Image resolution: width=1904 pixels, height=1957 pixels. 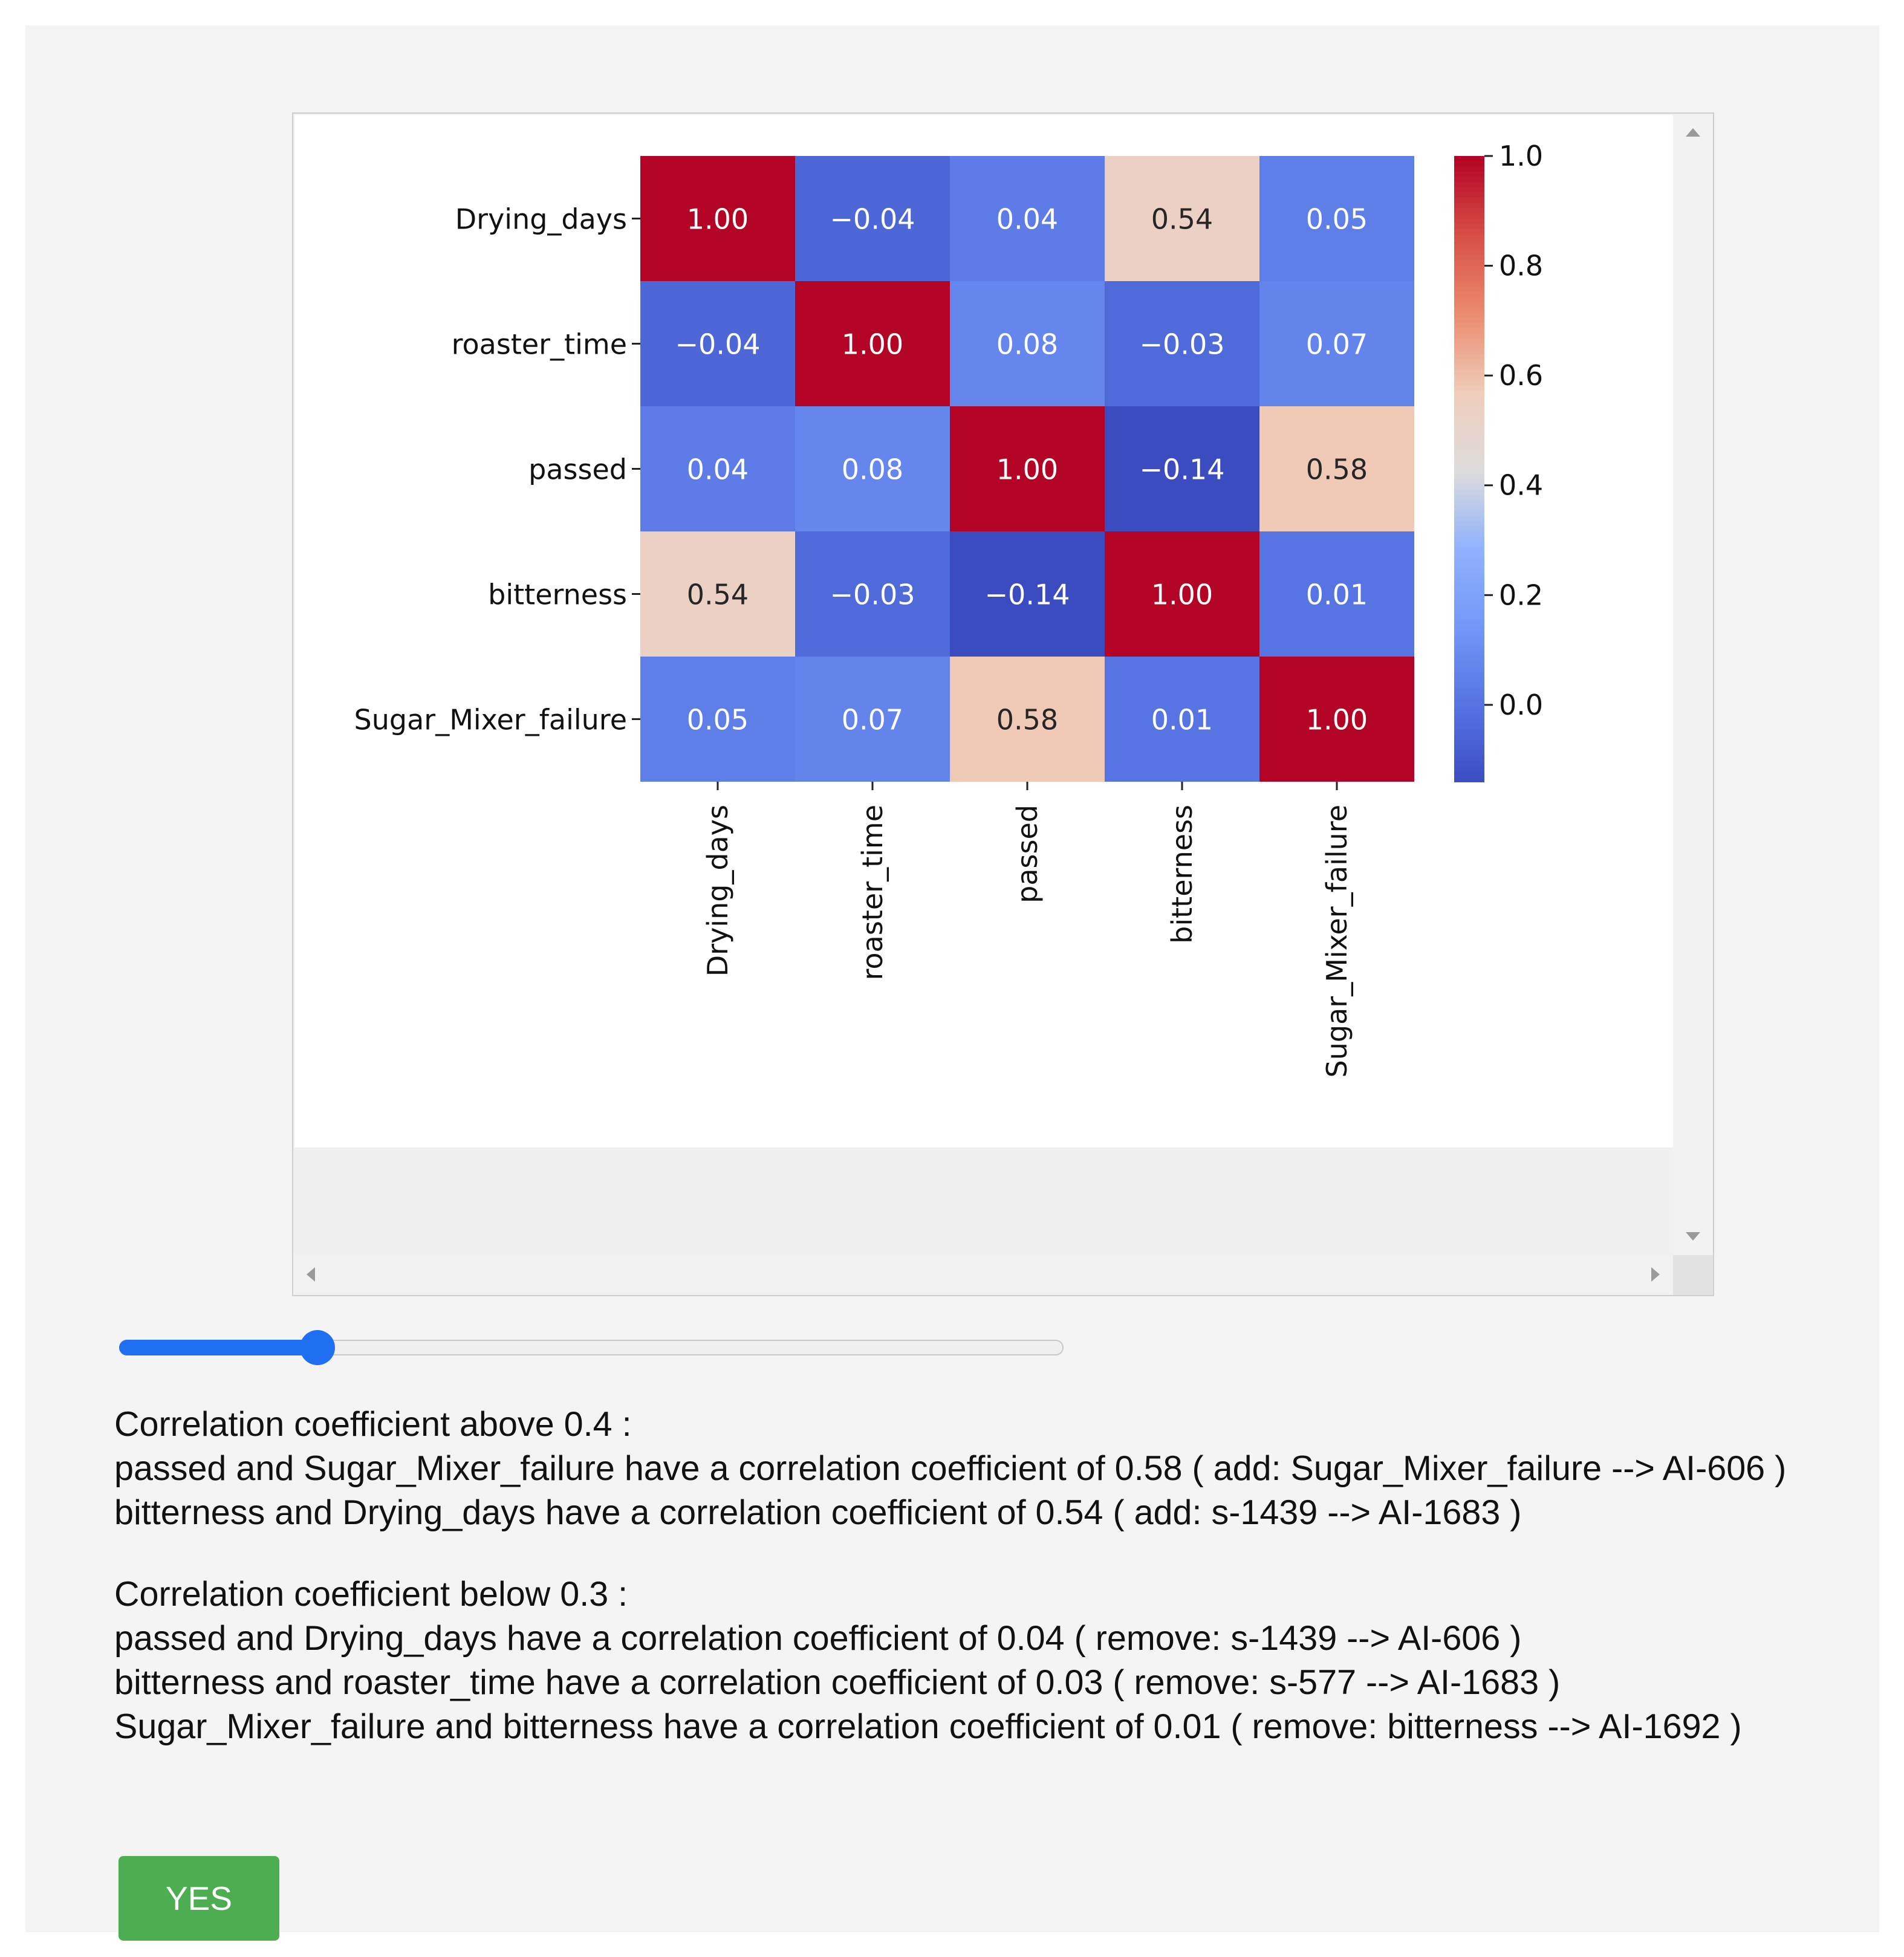 What do you see at coordinates (1027, 720) in the screenshot?
I see `cell-value-label: 0.58` at bounding box center [1027, 720].